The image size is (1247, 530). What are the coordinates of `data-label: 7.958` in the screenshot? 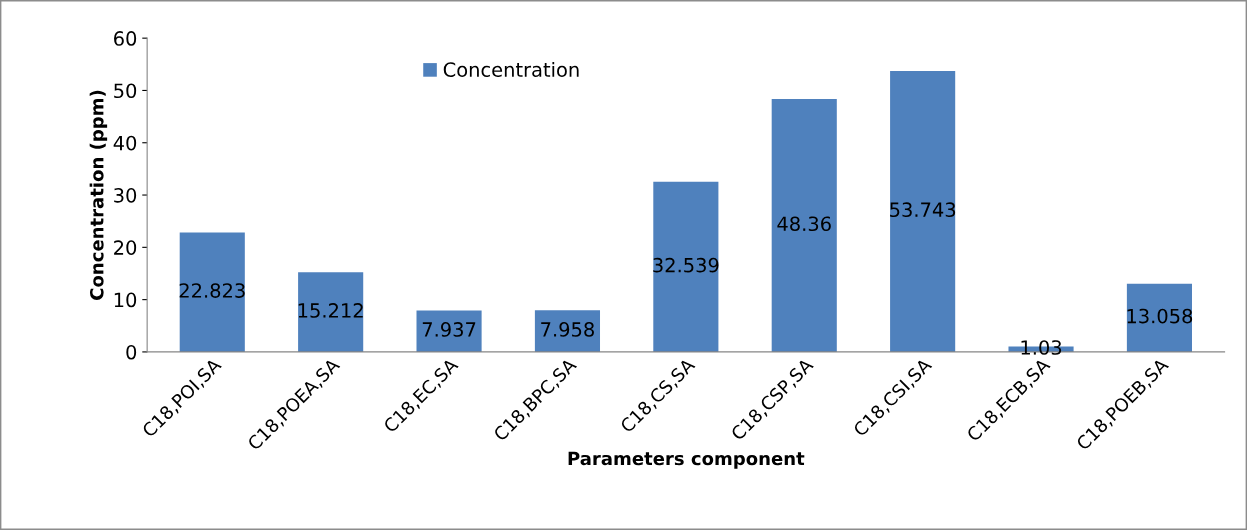 It's located at (567, 329).